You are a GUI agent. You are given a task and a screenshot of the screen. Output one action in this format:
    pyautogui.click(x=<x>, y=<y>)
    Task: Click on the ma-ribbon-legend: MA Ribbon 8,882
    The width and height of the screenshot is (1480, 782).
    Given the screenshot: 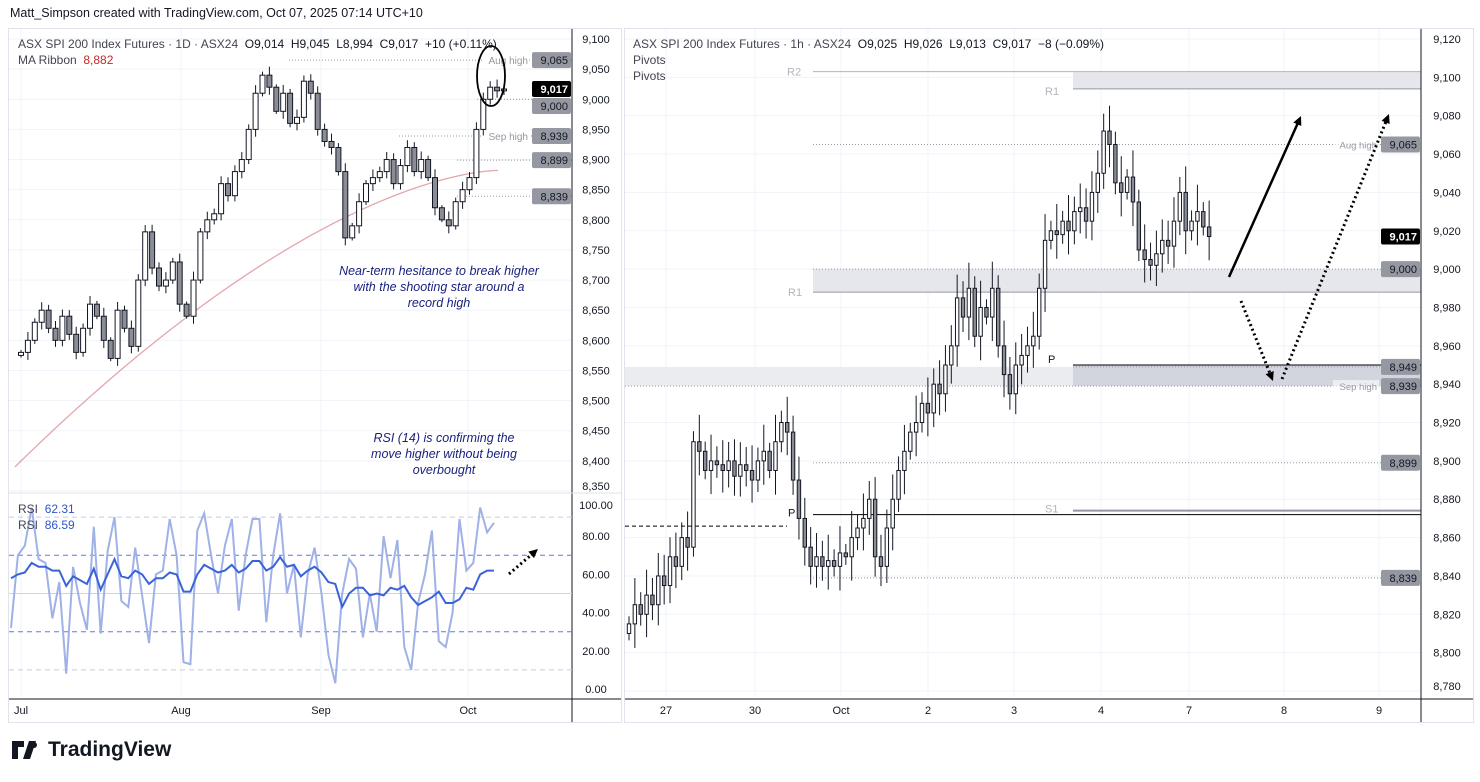 What is the action you would take?
    pyautogui.click(x=65, y=60)
    